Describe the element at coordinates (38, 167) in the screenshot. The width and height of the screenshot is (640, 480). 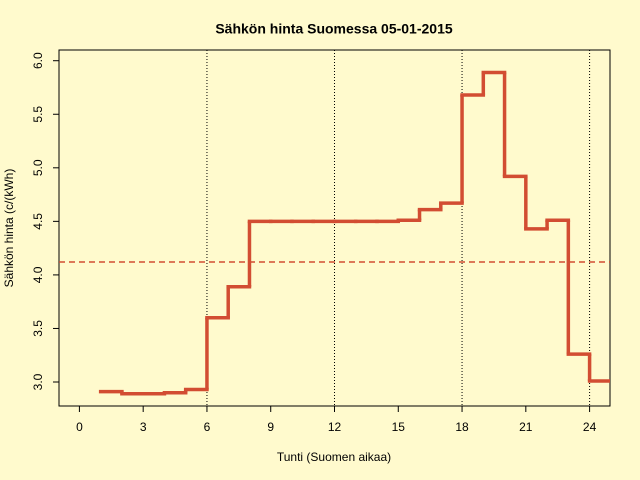
I see `y-tick-label: 5.0` at that location.